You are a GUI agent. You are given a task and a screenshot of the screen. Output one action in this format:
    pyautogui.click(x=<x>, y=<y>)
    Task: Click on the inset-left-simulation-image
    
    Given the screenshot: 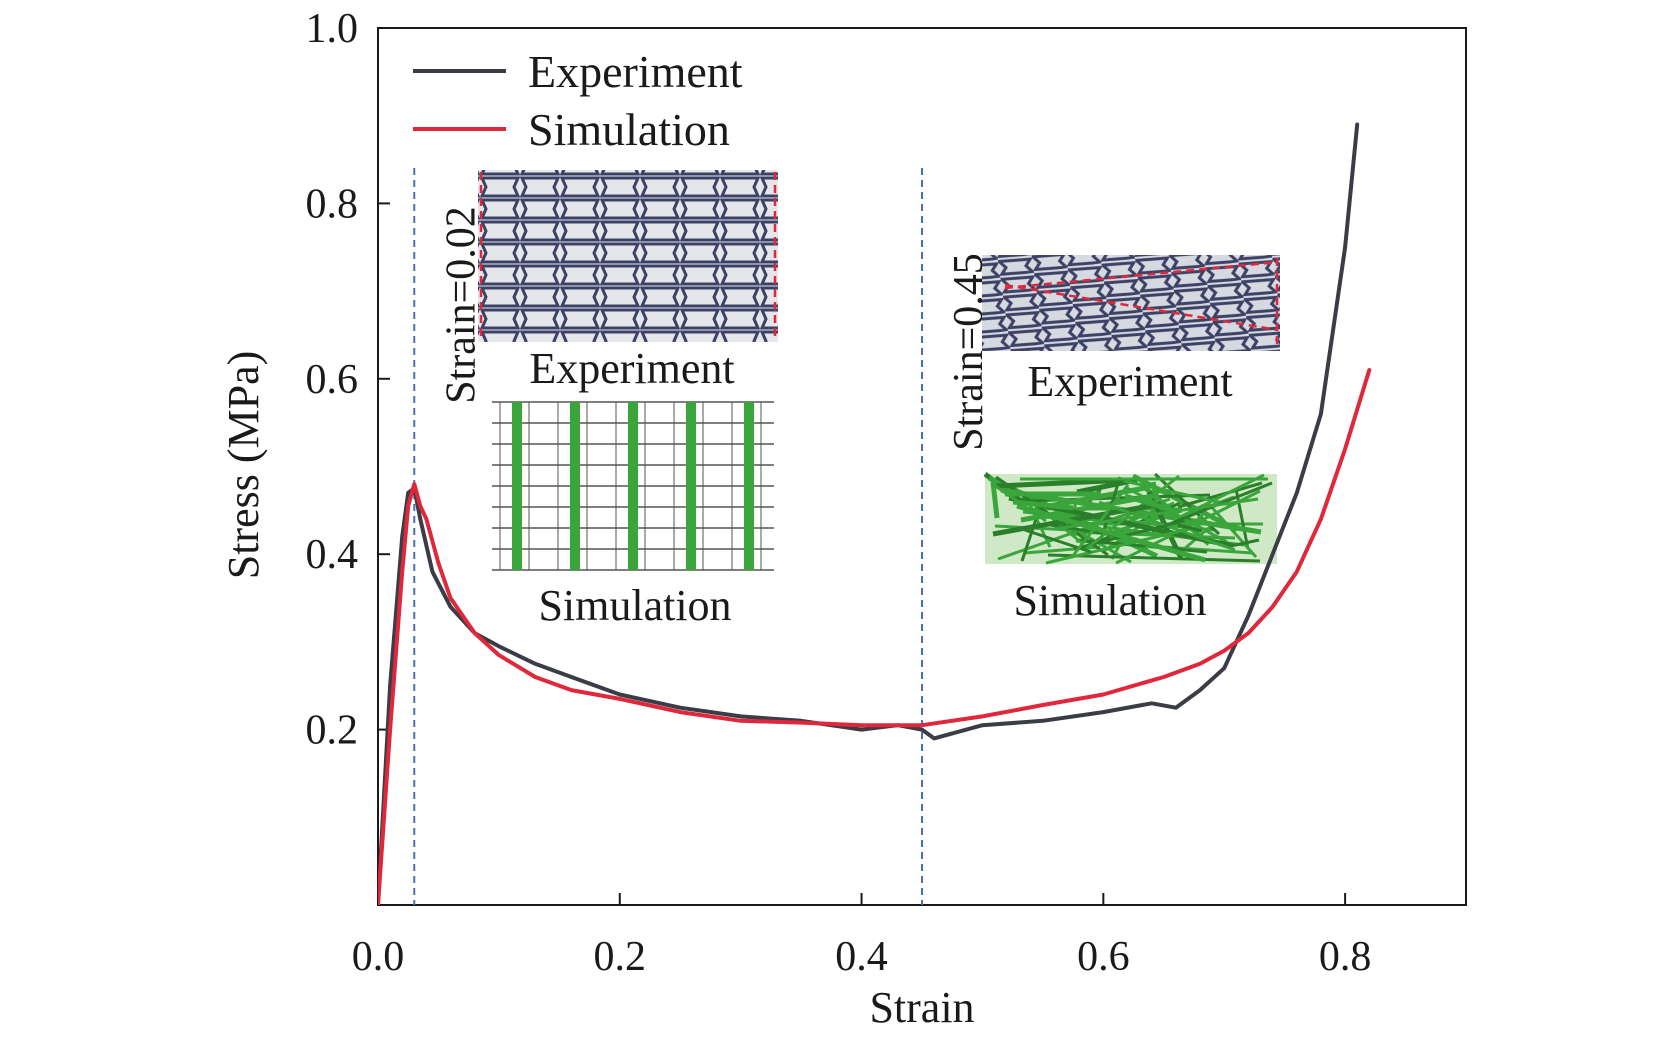 What is the action you would take?
    pyautogui.click(x=633, y=486)
    